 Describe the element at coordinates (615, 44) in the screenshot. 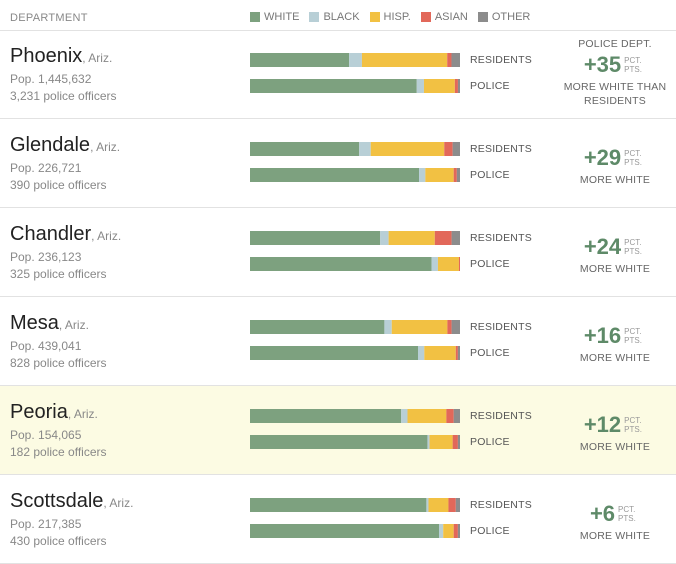

I see `stat-header: POLICE DEPT.` at that location.